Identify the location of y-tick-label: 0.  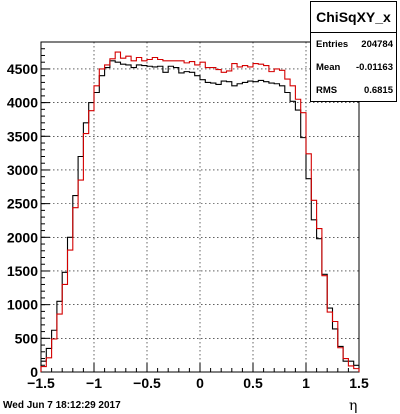
(34, 372).